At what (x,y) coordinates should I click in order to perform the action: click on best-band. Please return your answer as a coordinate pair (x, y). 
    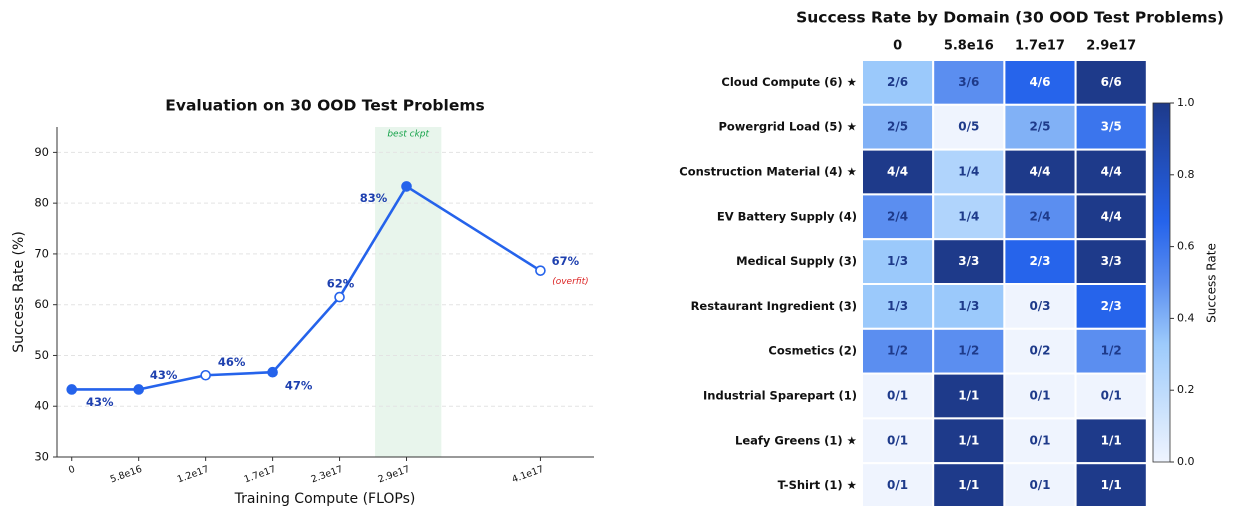
    Looking at the image, I should click on (408, 292).